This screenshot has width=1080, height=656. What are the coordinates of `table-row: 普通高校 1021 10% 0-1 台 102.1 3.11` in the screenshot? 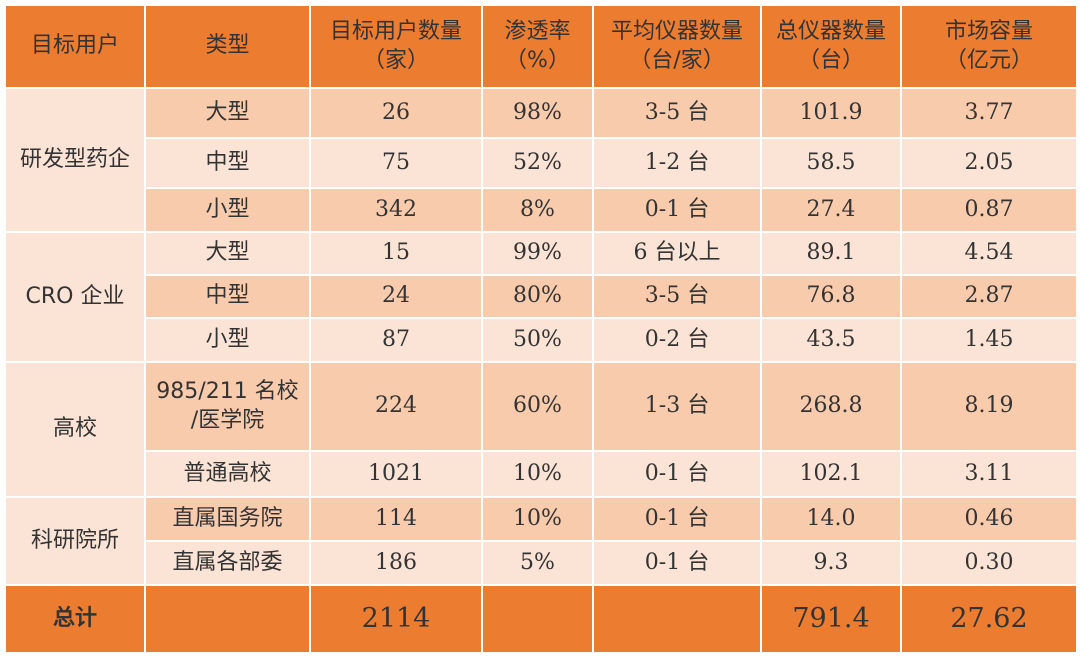 It's located at (541, 474).